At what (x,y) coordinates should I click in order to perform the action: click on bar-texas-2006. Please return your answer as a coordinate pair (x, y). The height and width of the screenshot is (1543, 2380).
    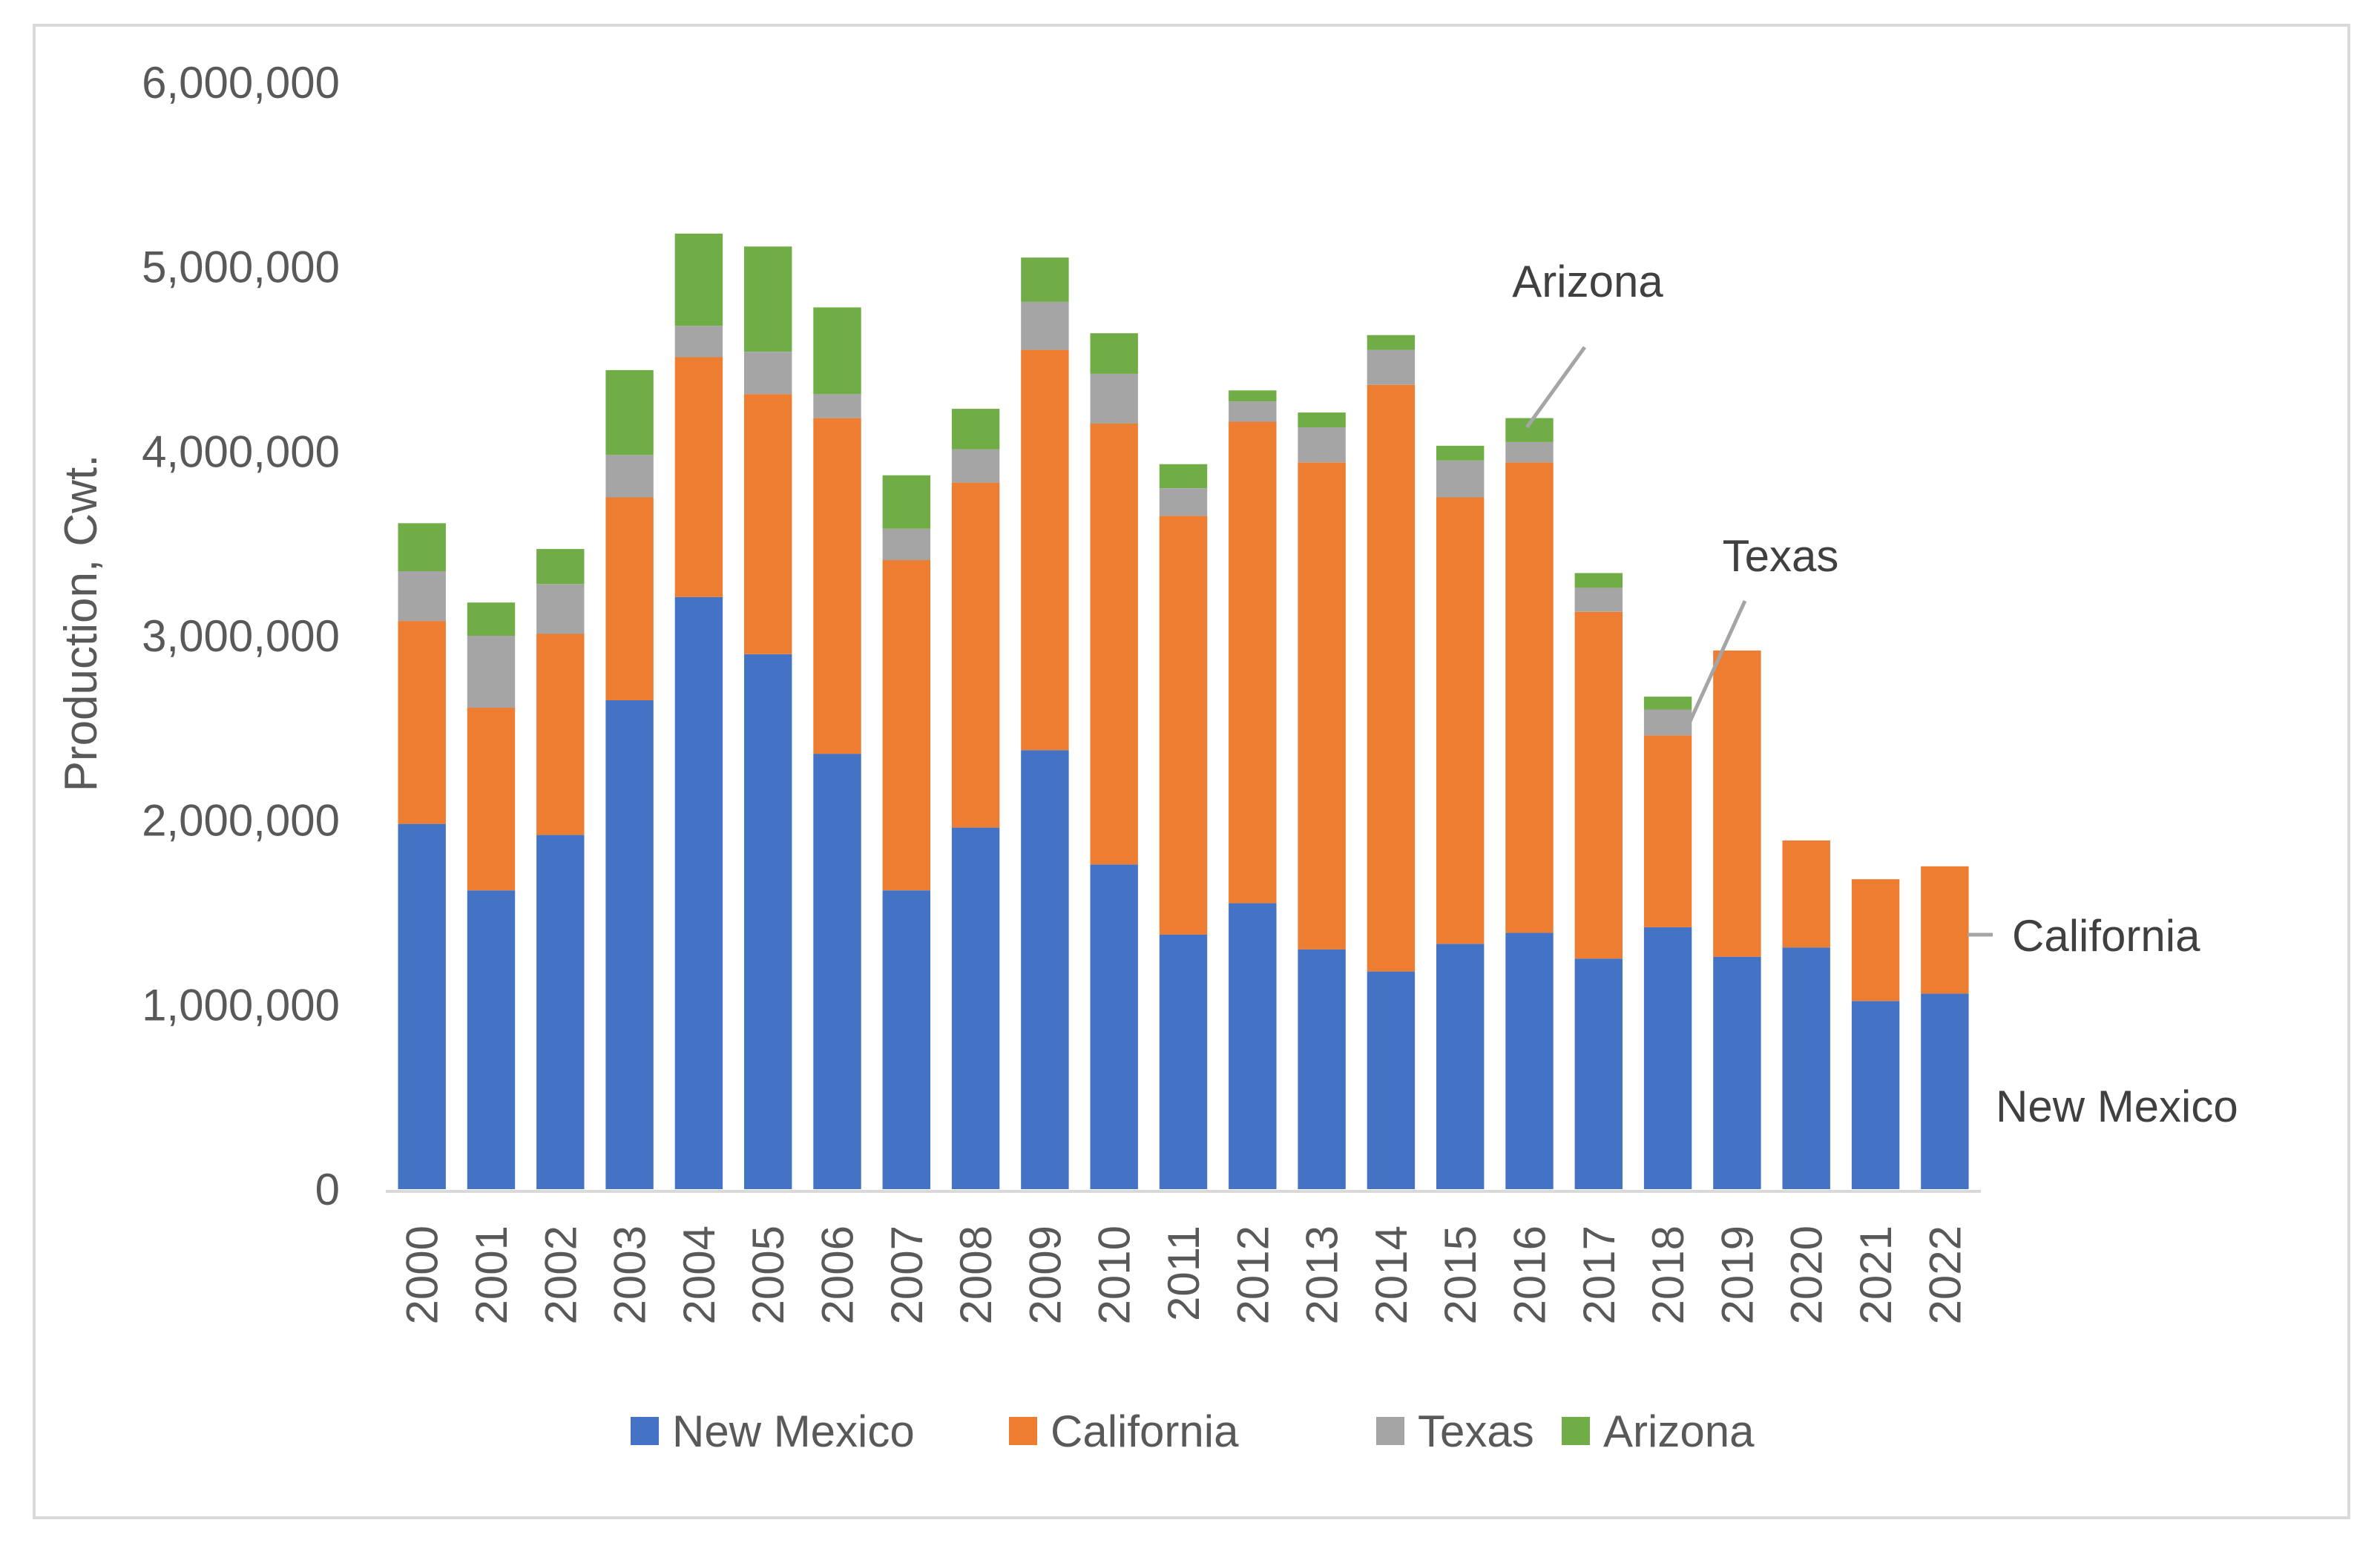
    Looking at the image, I should click on (837, 406).